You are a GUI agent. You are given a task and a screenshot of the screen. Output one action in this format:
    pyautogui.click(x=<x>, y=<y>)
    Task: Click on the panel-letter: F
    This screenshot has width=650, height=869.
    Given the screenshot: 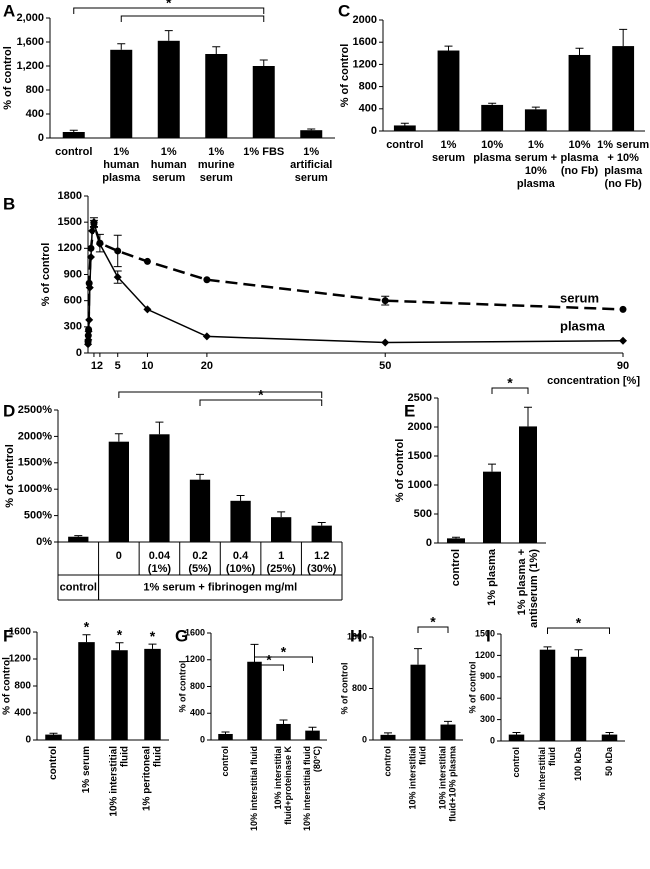 What is the action you would take?
    pyautogui.click(x=8, y=635)
    